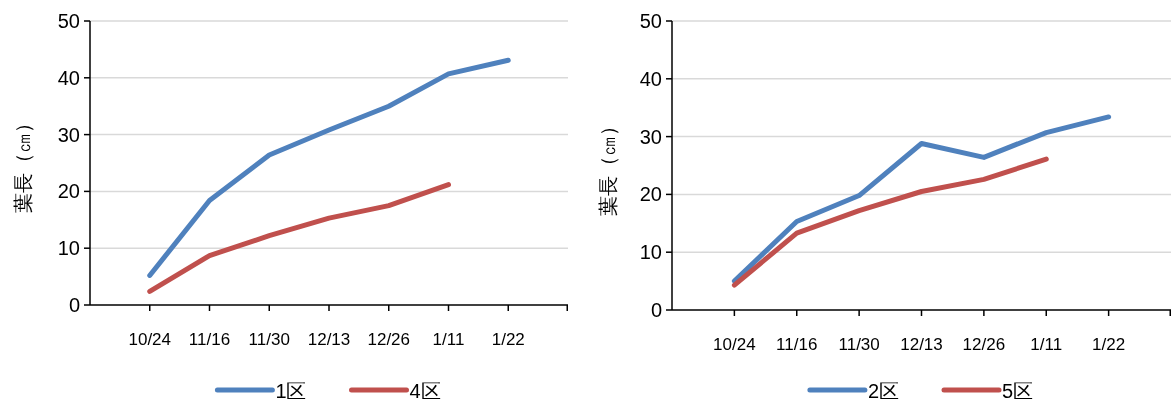 The height and width of the screenshot is (403, 1171). I want to click on legend-label: 2区, so click(883, 391).